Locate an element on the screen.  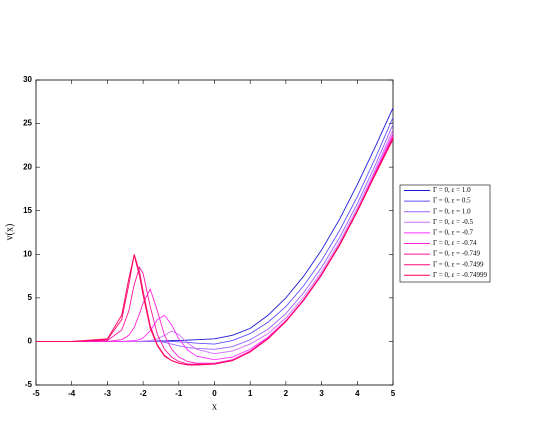
x-tick-label: 5 is located at coordinates (393, 393).